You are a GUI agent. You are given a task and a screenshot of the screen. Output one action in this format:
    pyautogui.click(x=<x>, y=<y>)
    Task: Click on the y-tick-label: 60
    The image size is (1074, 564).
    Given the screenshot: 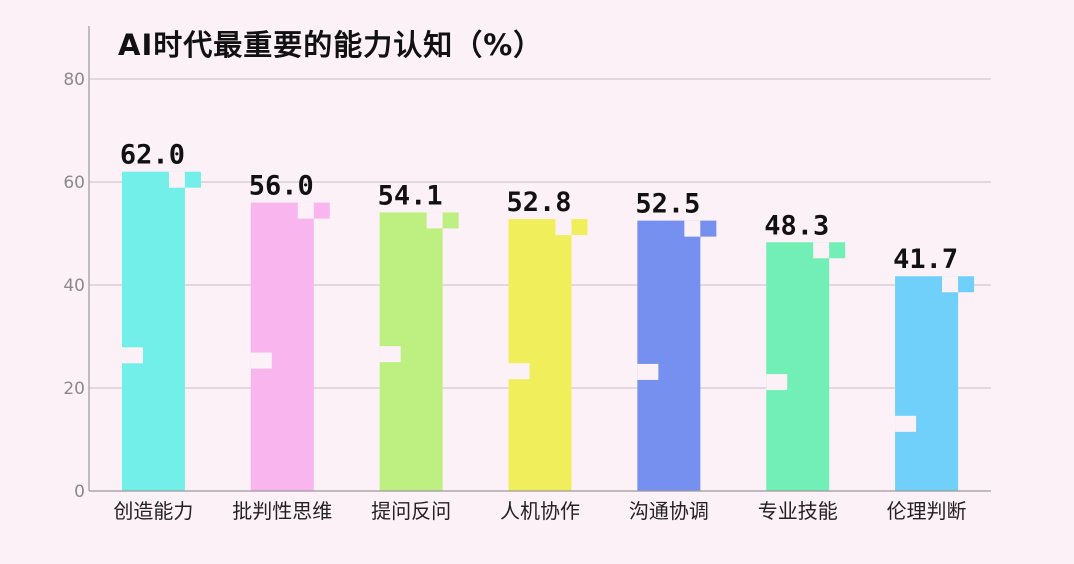 What is the action you would take?
    pyautogui.click(x=74, y=183)
    